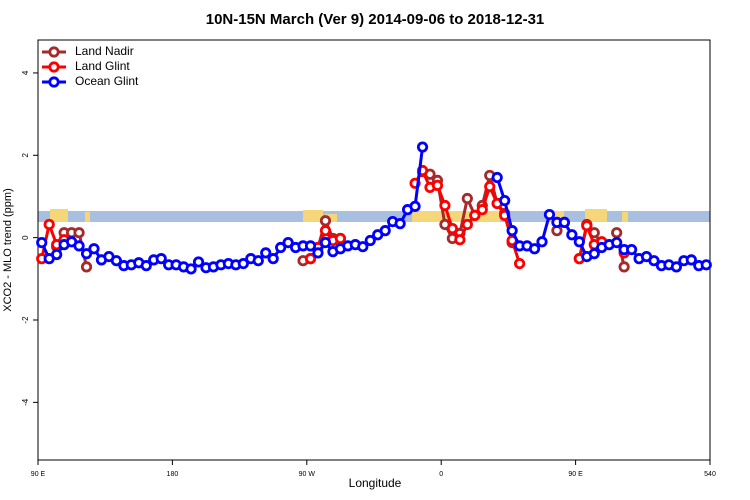  I want to click on x-tick-label: 0, so click(441, 474).